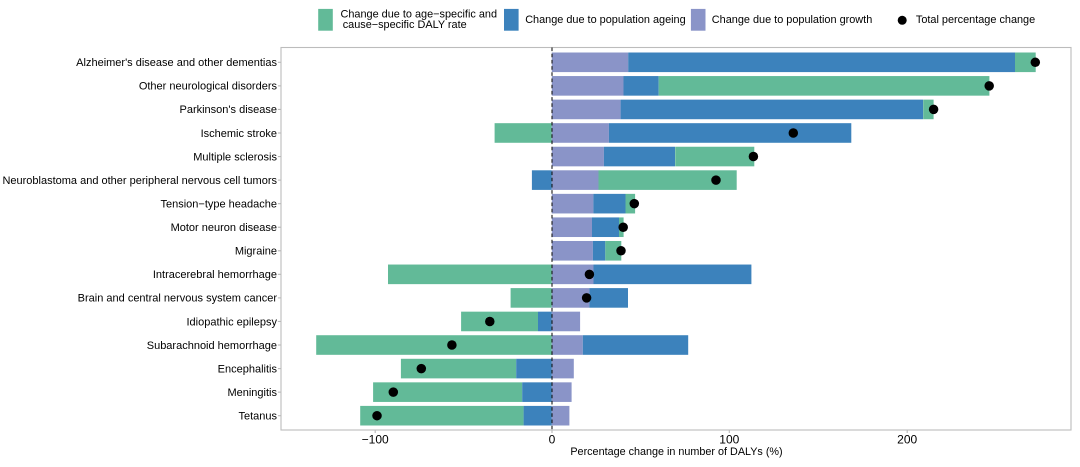 The width and height of the screenshot is (1080, 467). What do you see at coordinates (975, 20) in the screenshot?
I see `svg-text: Total percentage change` at bounding box center [975, 20].